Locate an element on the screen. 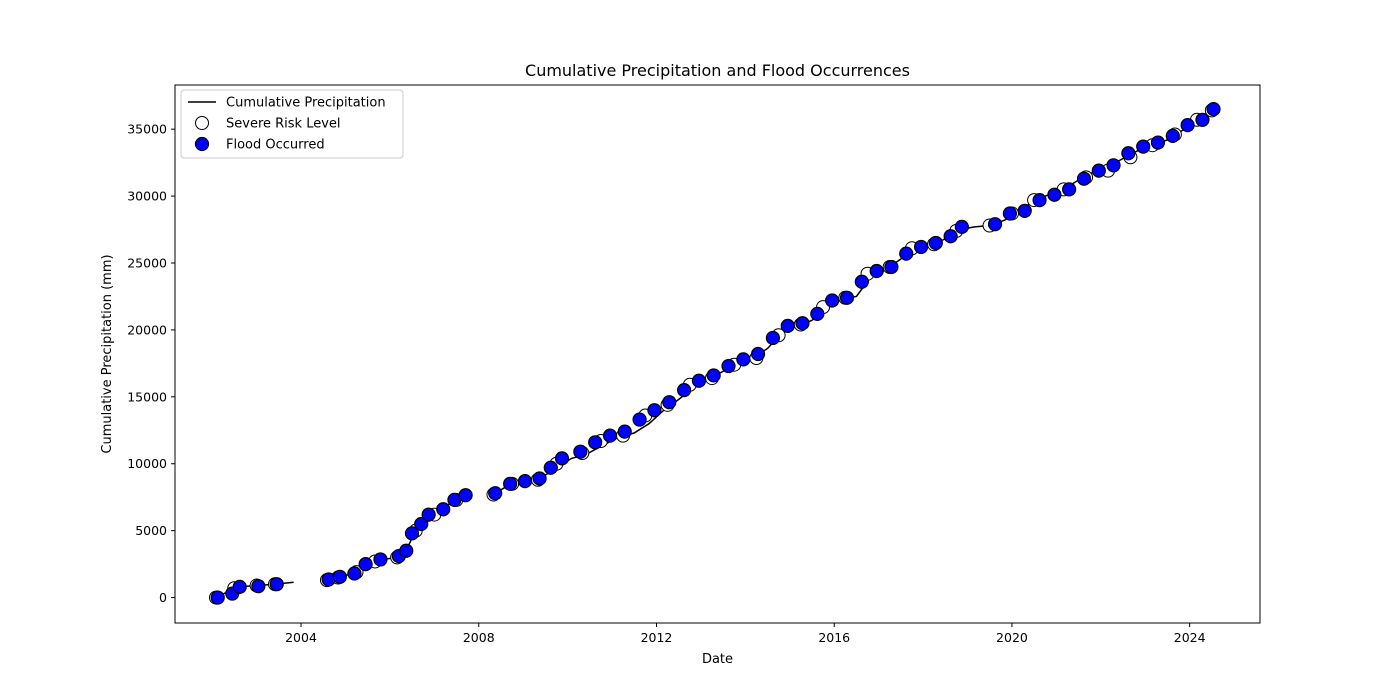  y-tick-label: 35000 is located at coordinates (147, 129).